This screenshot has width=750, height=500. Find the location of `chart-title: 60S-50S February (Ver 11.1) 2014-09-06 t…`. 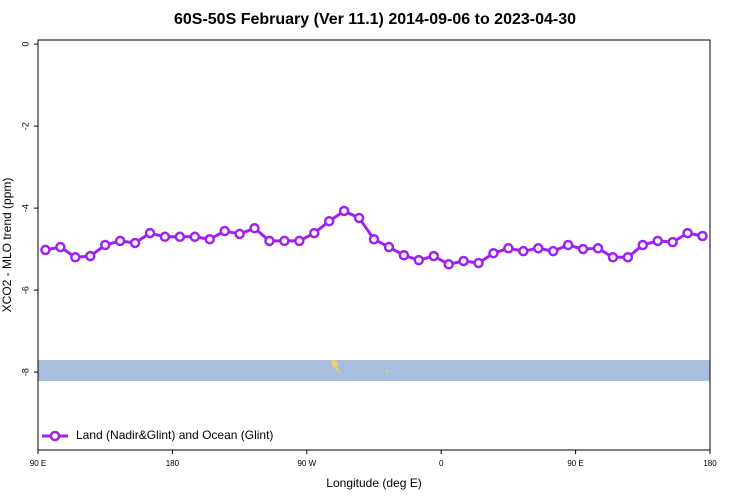

chart-title: 60S-50S February (Ver 11.1) 2014-09-06 t… is located at coordinates (375, 19).